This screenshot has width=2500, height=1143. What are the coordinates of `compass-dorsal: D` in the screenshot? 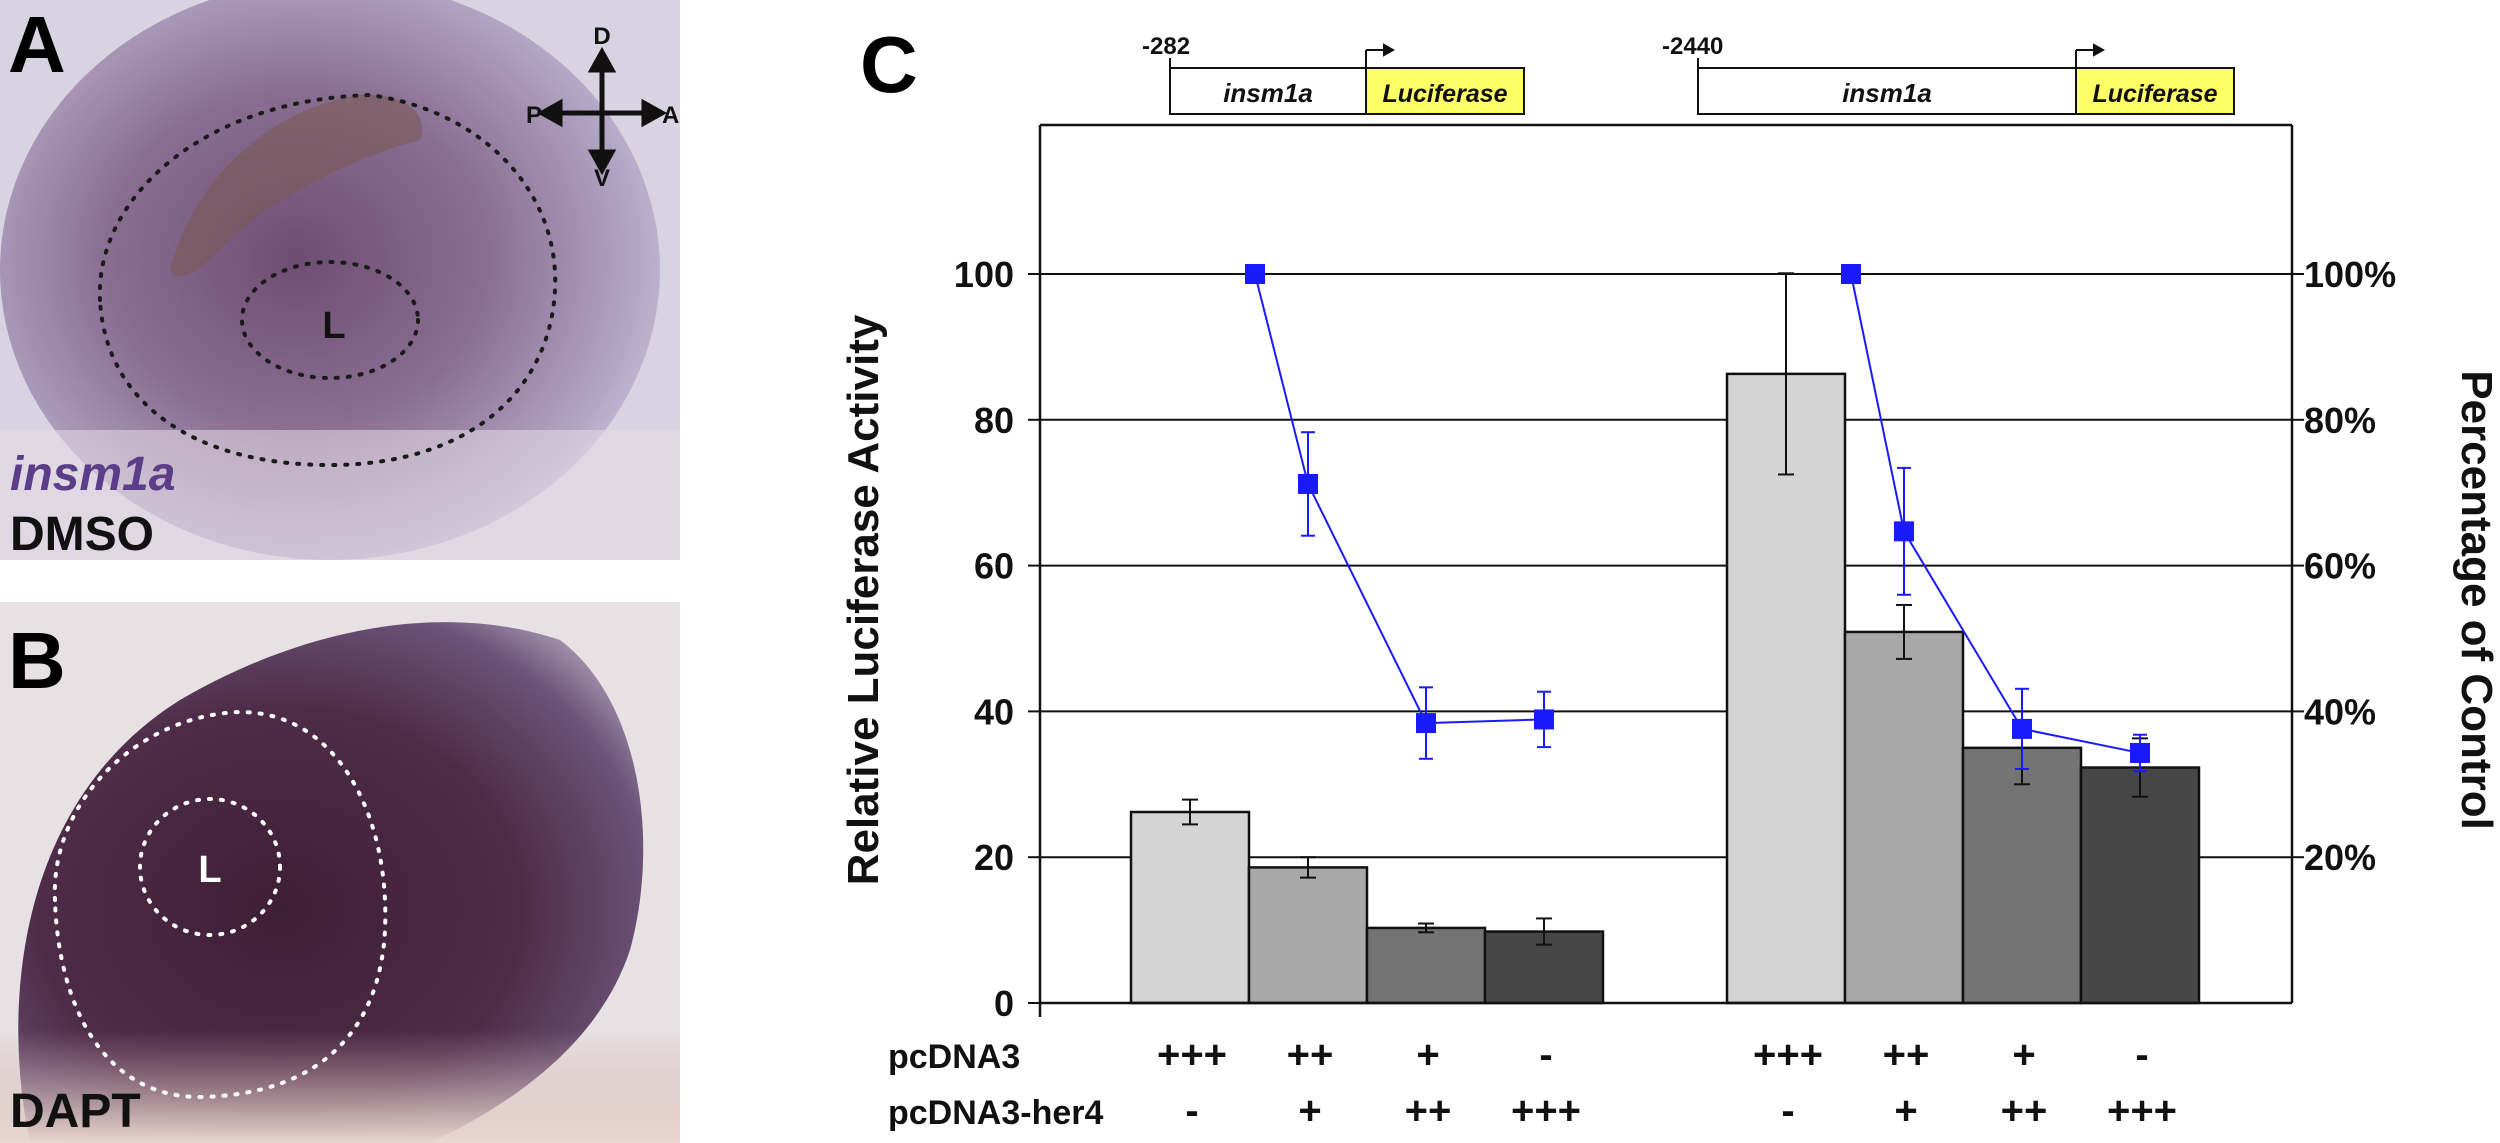 It's located at (601, 36).